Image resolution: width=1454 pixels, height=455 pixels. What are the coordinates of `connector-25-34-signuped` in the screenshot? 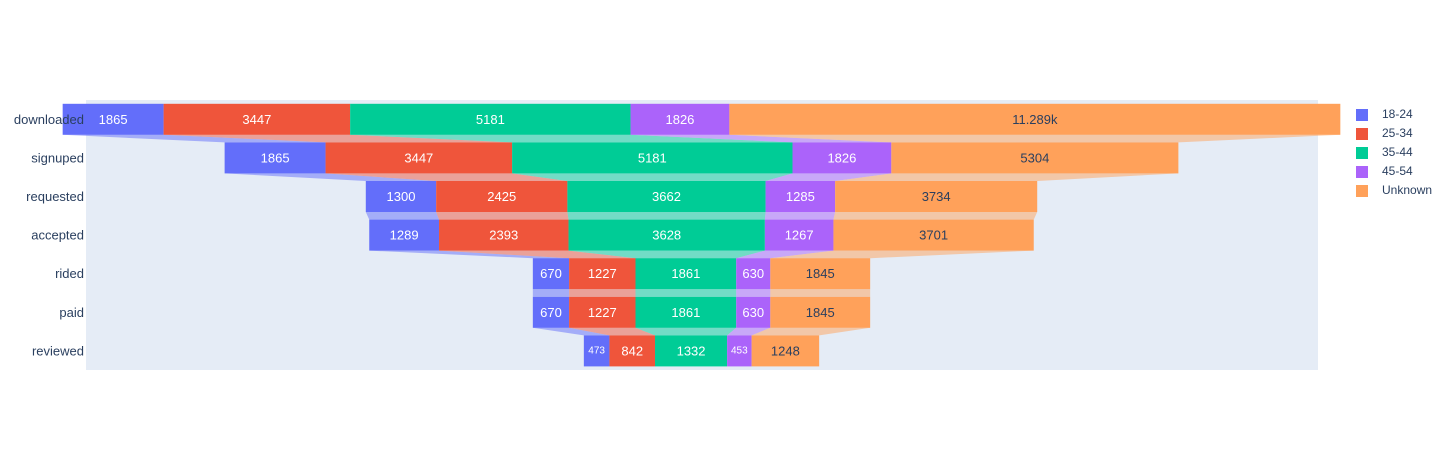 It's located at (446, 177).